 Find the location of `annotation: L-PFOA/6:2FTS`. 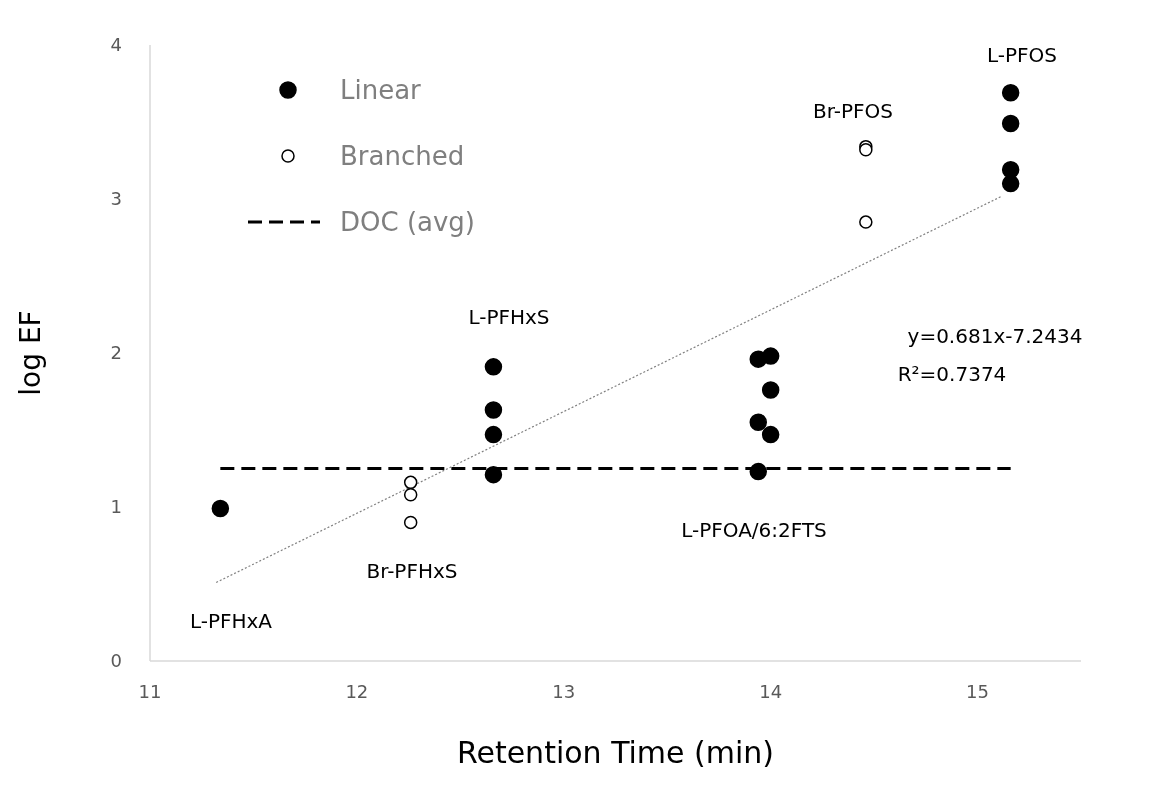

annotation: L-PFOA/6:2FTS is located at coordinates (754, 529).